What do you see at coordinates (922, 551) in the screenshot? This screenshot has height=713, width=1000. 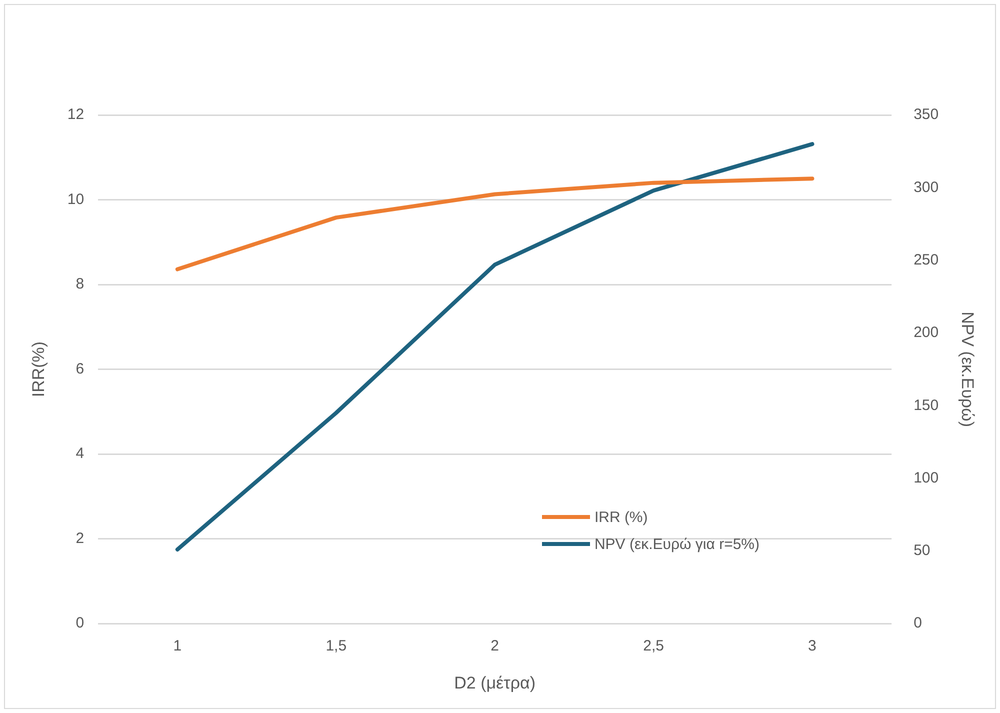 I see `y2-tick-label: 50` at bounding box center [922, 551].